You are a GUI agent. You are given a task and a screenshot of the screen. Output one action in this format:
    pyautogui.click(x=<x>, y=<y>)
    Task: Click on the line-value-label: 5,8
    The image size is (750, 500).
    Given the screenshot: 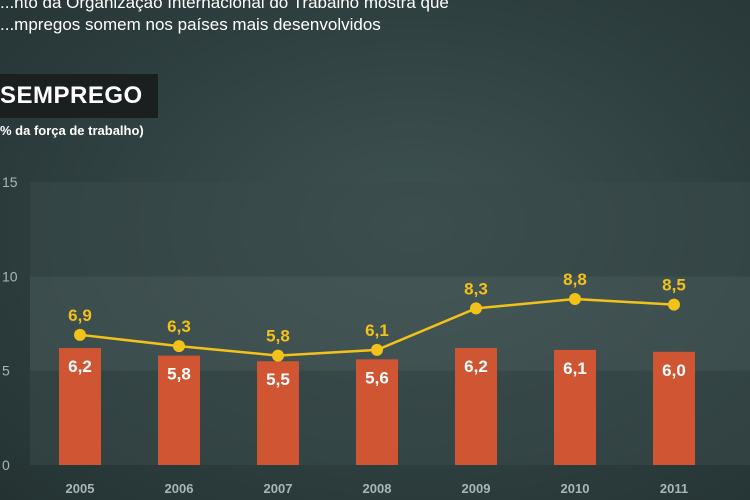 What is the action you would take?
    pyautogui.click(x=278, y=336)
    